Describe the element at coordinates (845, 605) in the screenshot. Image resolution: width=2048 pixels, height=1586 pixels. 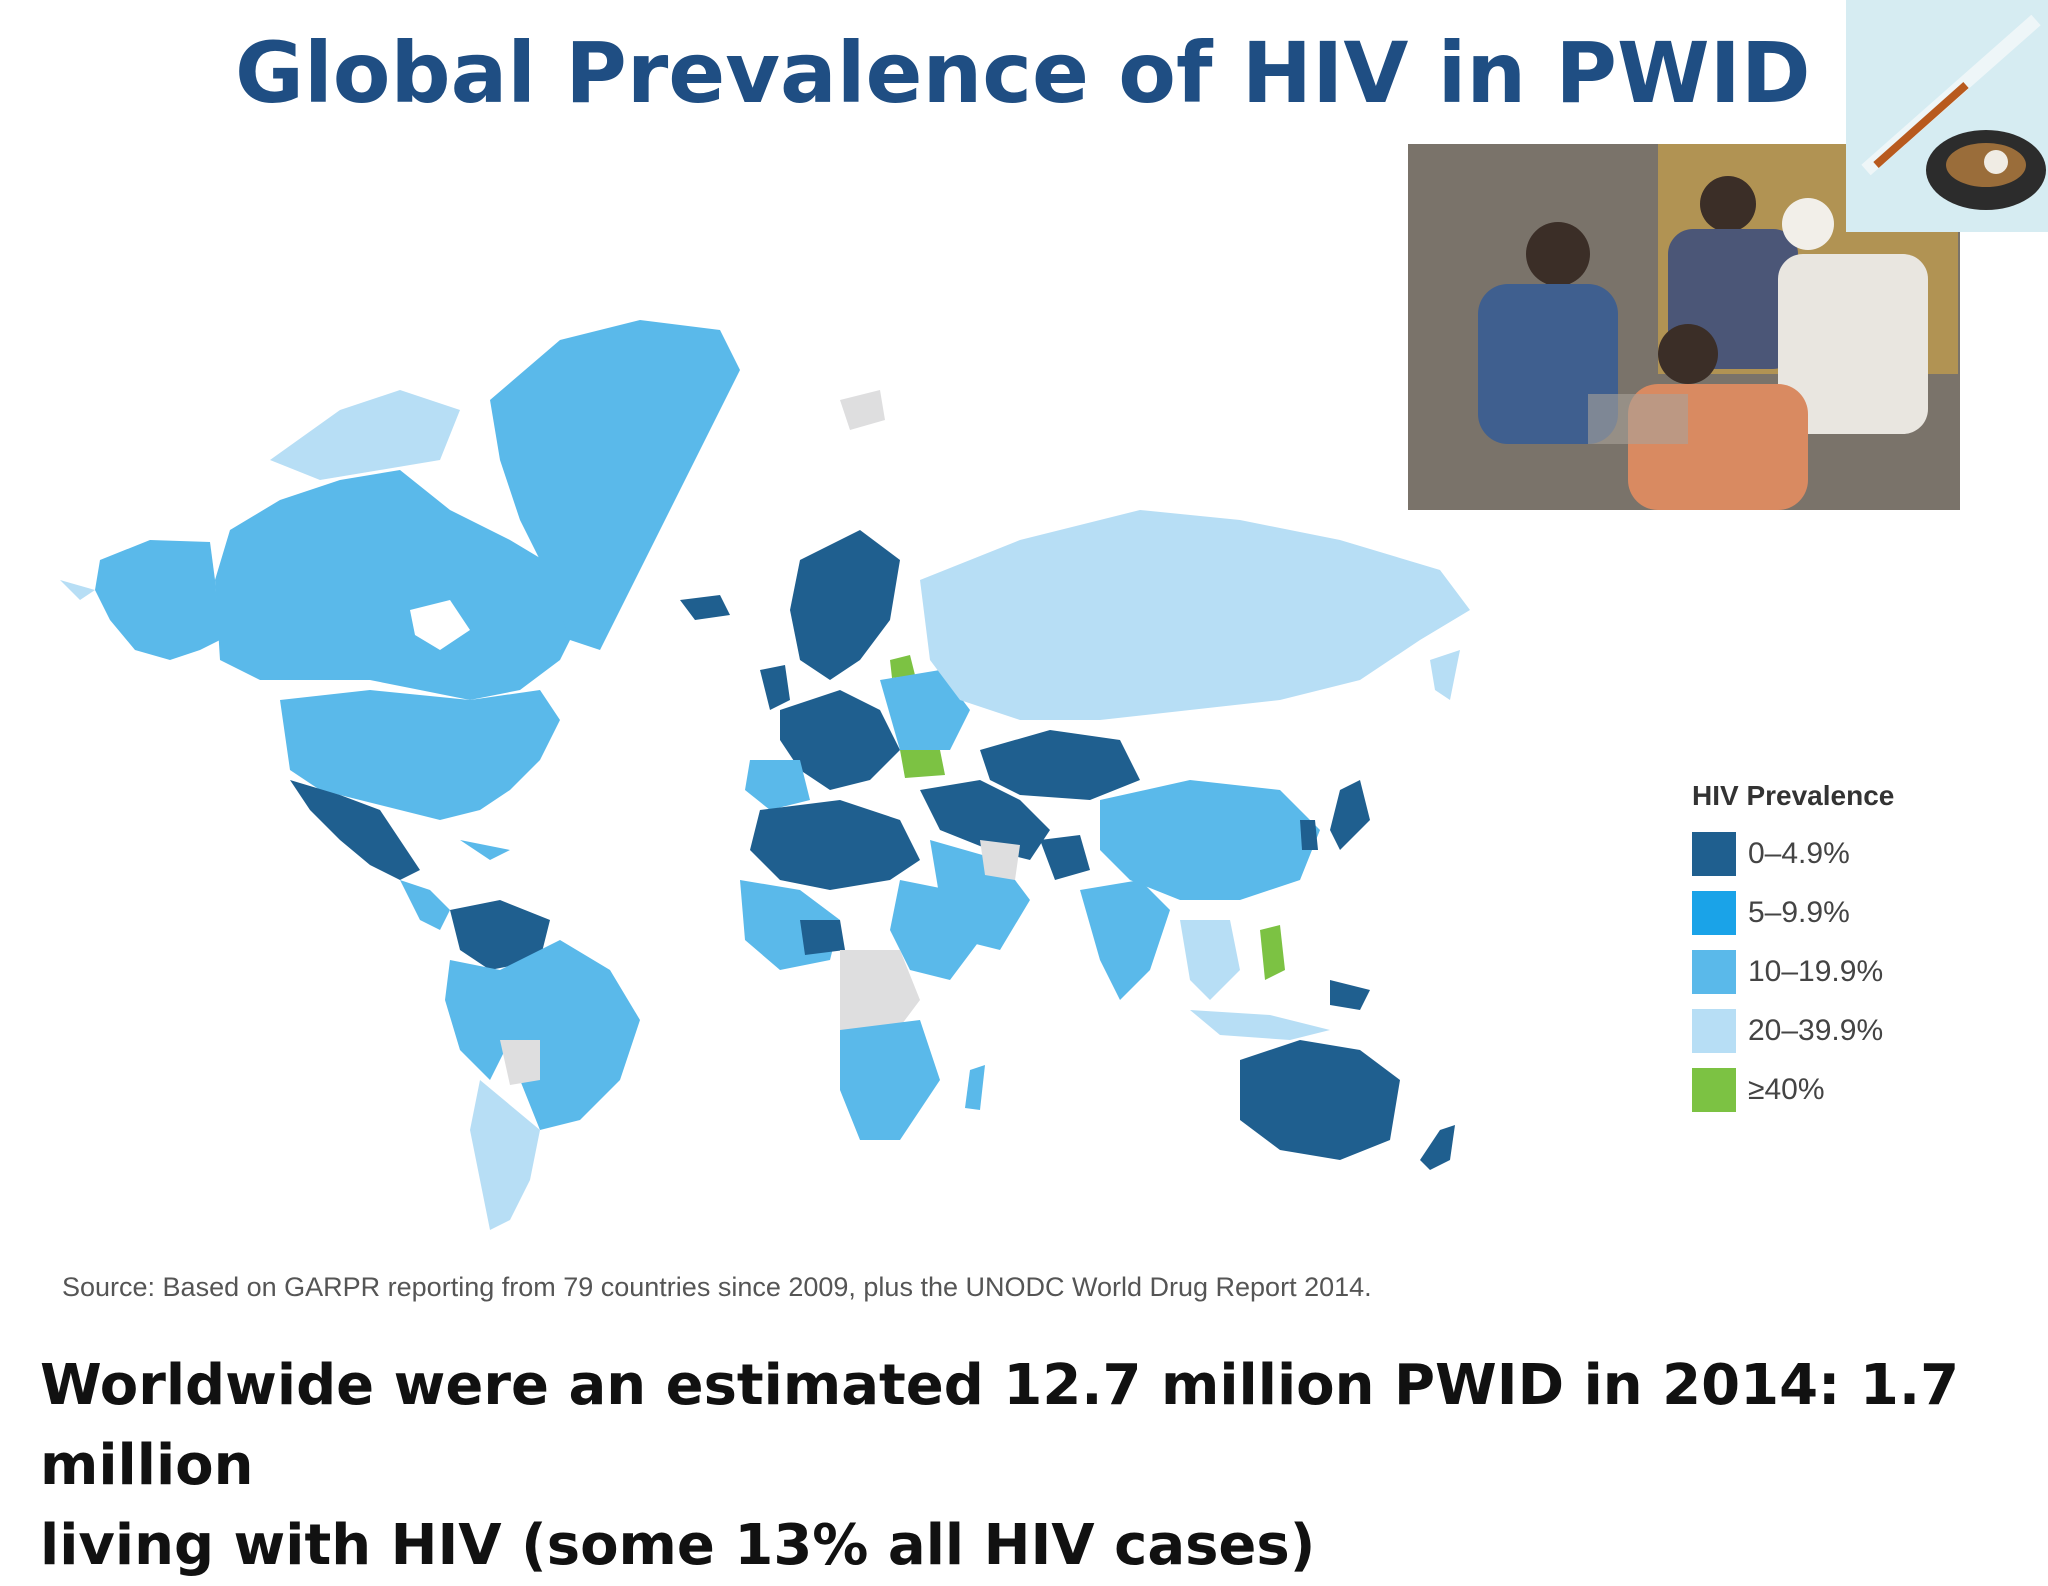
I see `map-region-scandinavia` at that location.